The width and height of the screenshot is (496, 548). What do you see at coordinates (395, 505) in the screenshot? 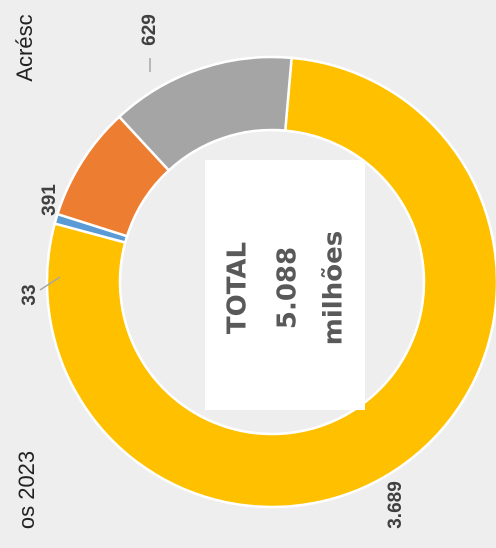
I see `data-label: 3.689` at bounding box center [395, 505].